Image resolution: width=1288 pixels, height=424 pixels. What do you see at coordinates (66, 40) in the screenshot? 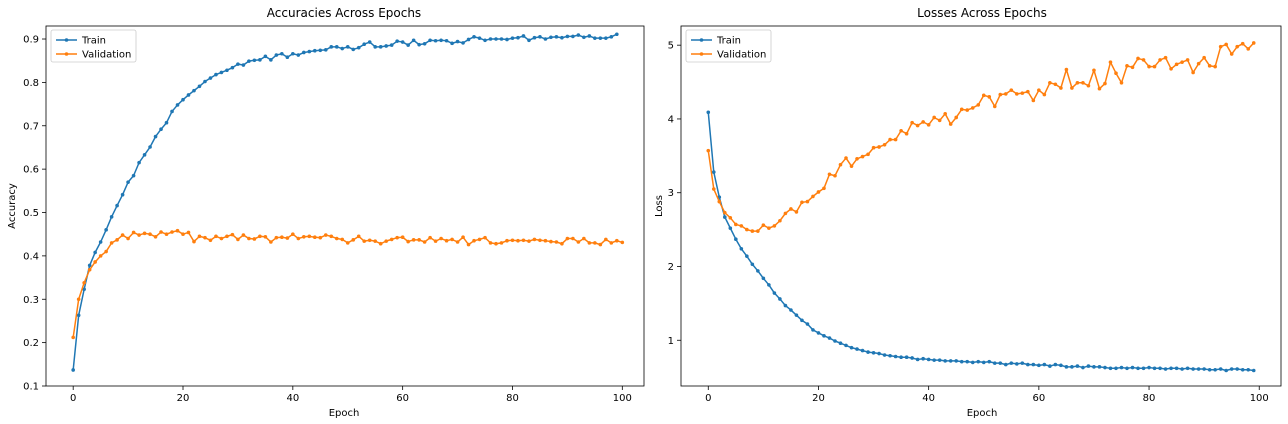
I see `accuracy-legend-marker` at bounding box center [66, 40].